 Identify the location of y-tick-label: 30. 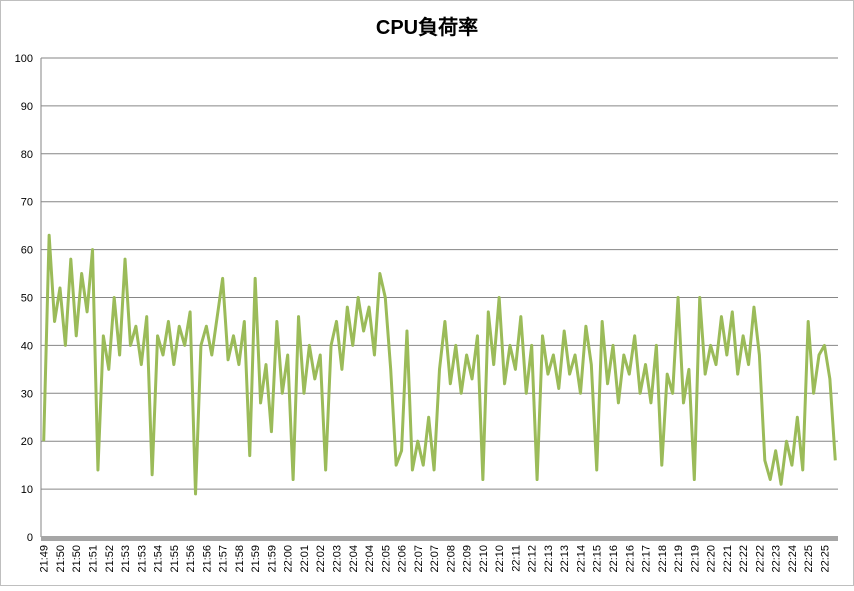
(27, 394).